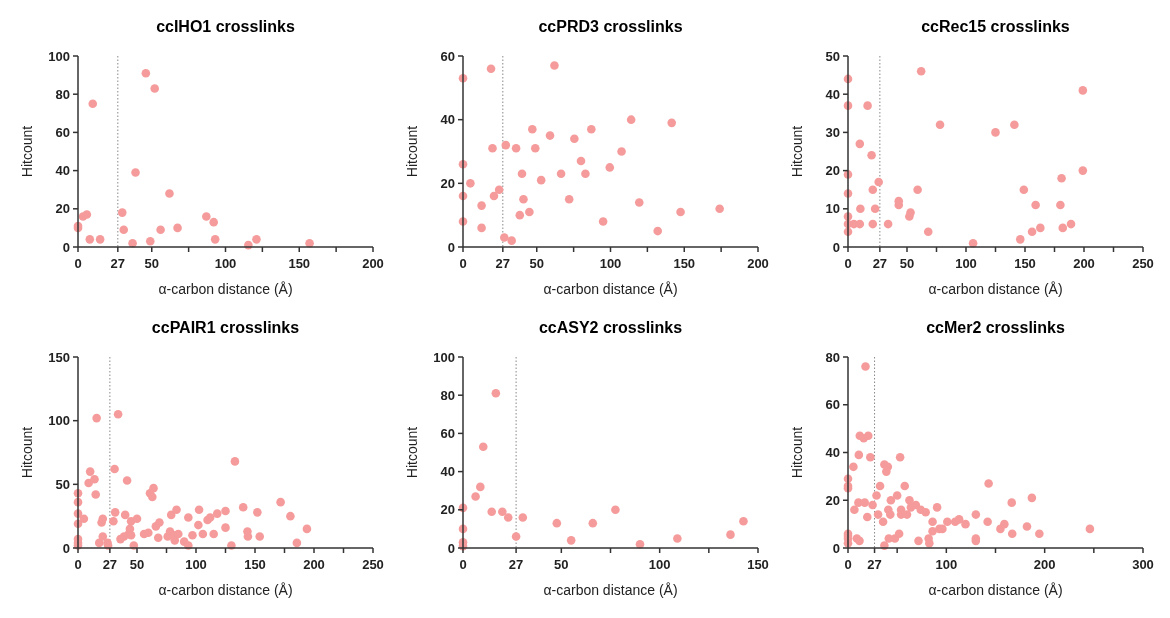 Image resolution: width=1170 pixels, height=618 pixels. I want to click on chart-title: ccIHO1 crosslinks, so click(225, 26).